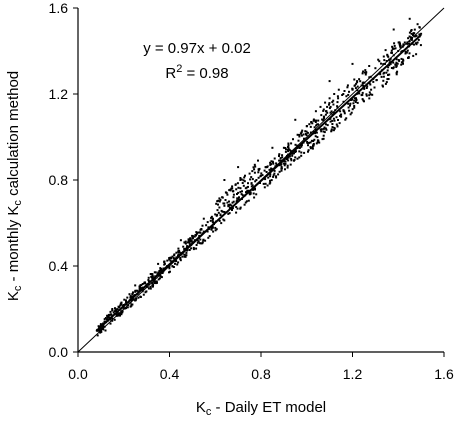 Image resolution: width=474 pixels, height=425 pixels. I want to click on y-tick-label: 0.0, so click(59, 352).